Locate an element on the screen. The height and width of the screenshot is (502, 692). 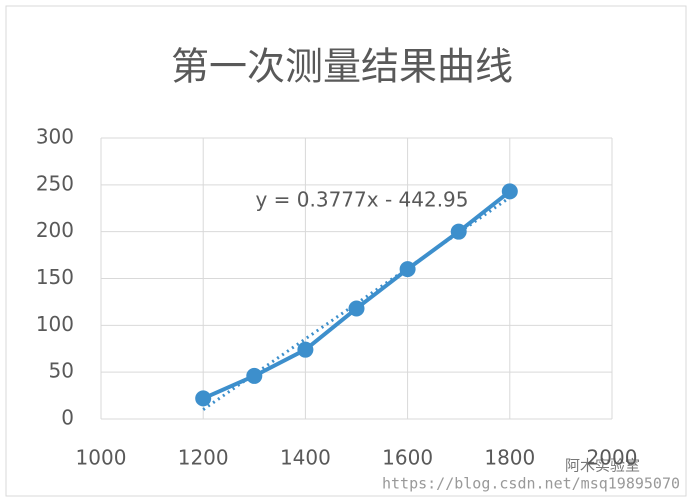
x-tick-label: 1000 is located at coordinates (101, 458).